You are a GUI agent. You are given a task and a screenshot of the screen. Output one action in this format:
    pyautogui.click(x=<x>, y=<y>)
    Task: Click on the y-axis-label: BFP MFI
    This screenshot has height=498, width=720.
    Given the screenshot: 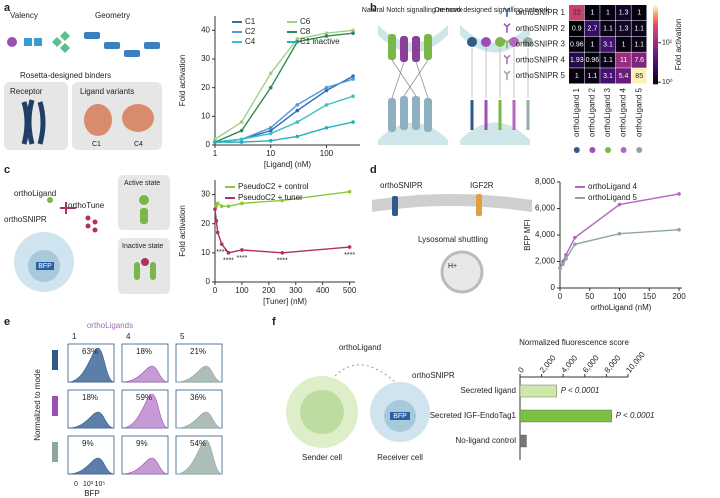 What is the action you would take?
    pyautogui.click(x=527, y=234)
    